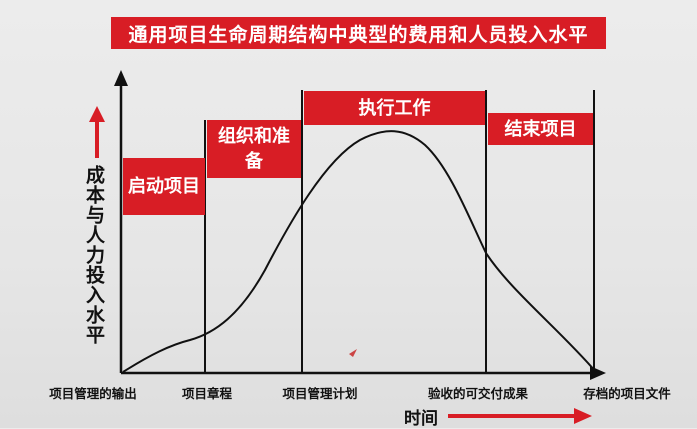 Image resolution: width=697 pixels, height=429 pixels. Describe the element at coordinates (94, 255) in the screenshot. I see `y-axis-label: 成本与人力投入水平` at that location.